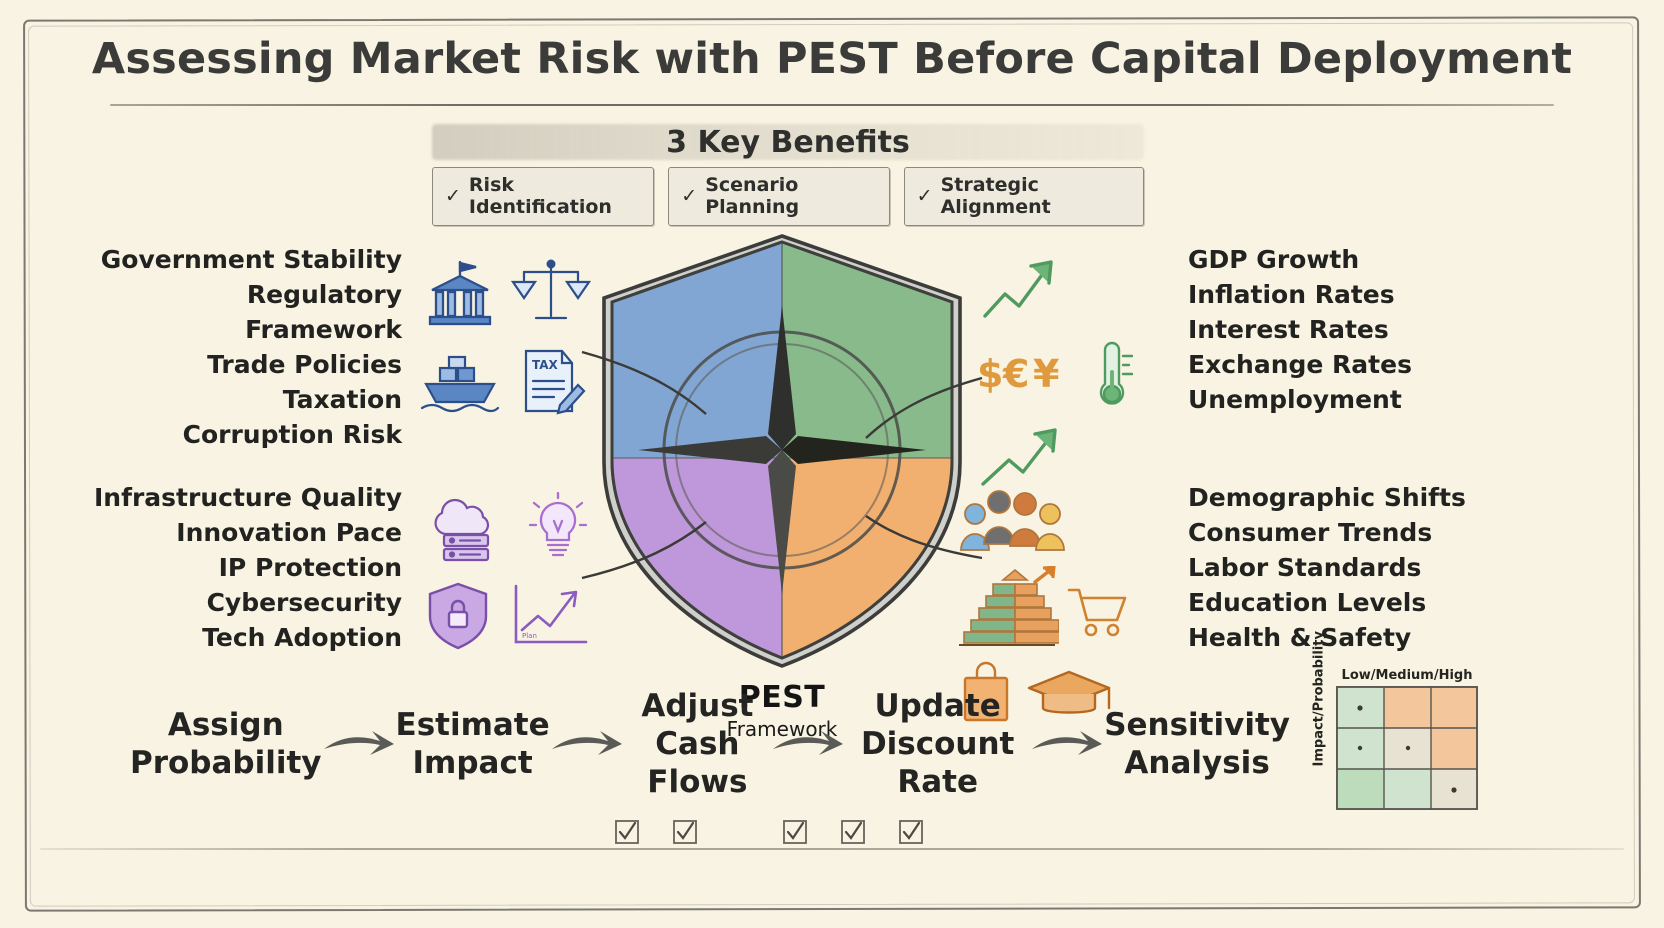 The height and width of the screenshot is (928, 1664). I want to click on highlighter-smudge, so click(788, 142).